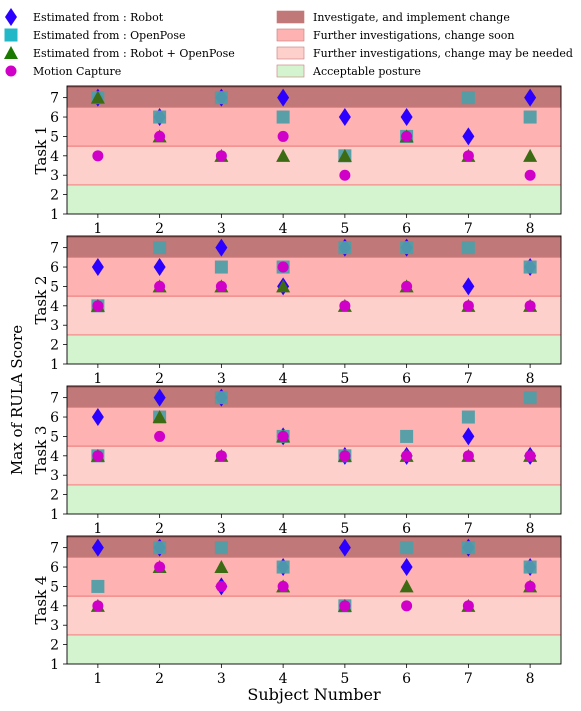 This screenshot has width=581, height=711. What do you see at coordinates (119, 53) in the screenshot?
I see `legend-item-triangle: Estimated from : Robot + OpenPose` at bounding box center [119, 53].